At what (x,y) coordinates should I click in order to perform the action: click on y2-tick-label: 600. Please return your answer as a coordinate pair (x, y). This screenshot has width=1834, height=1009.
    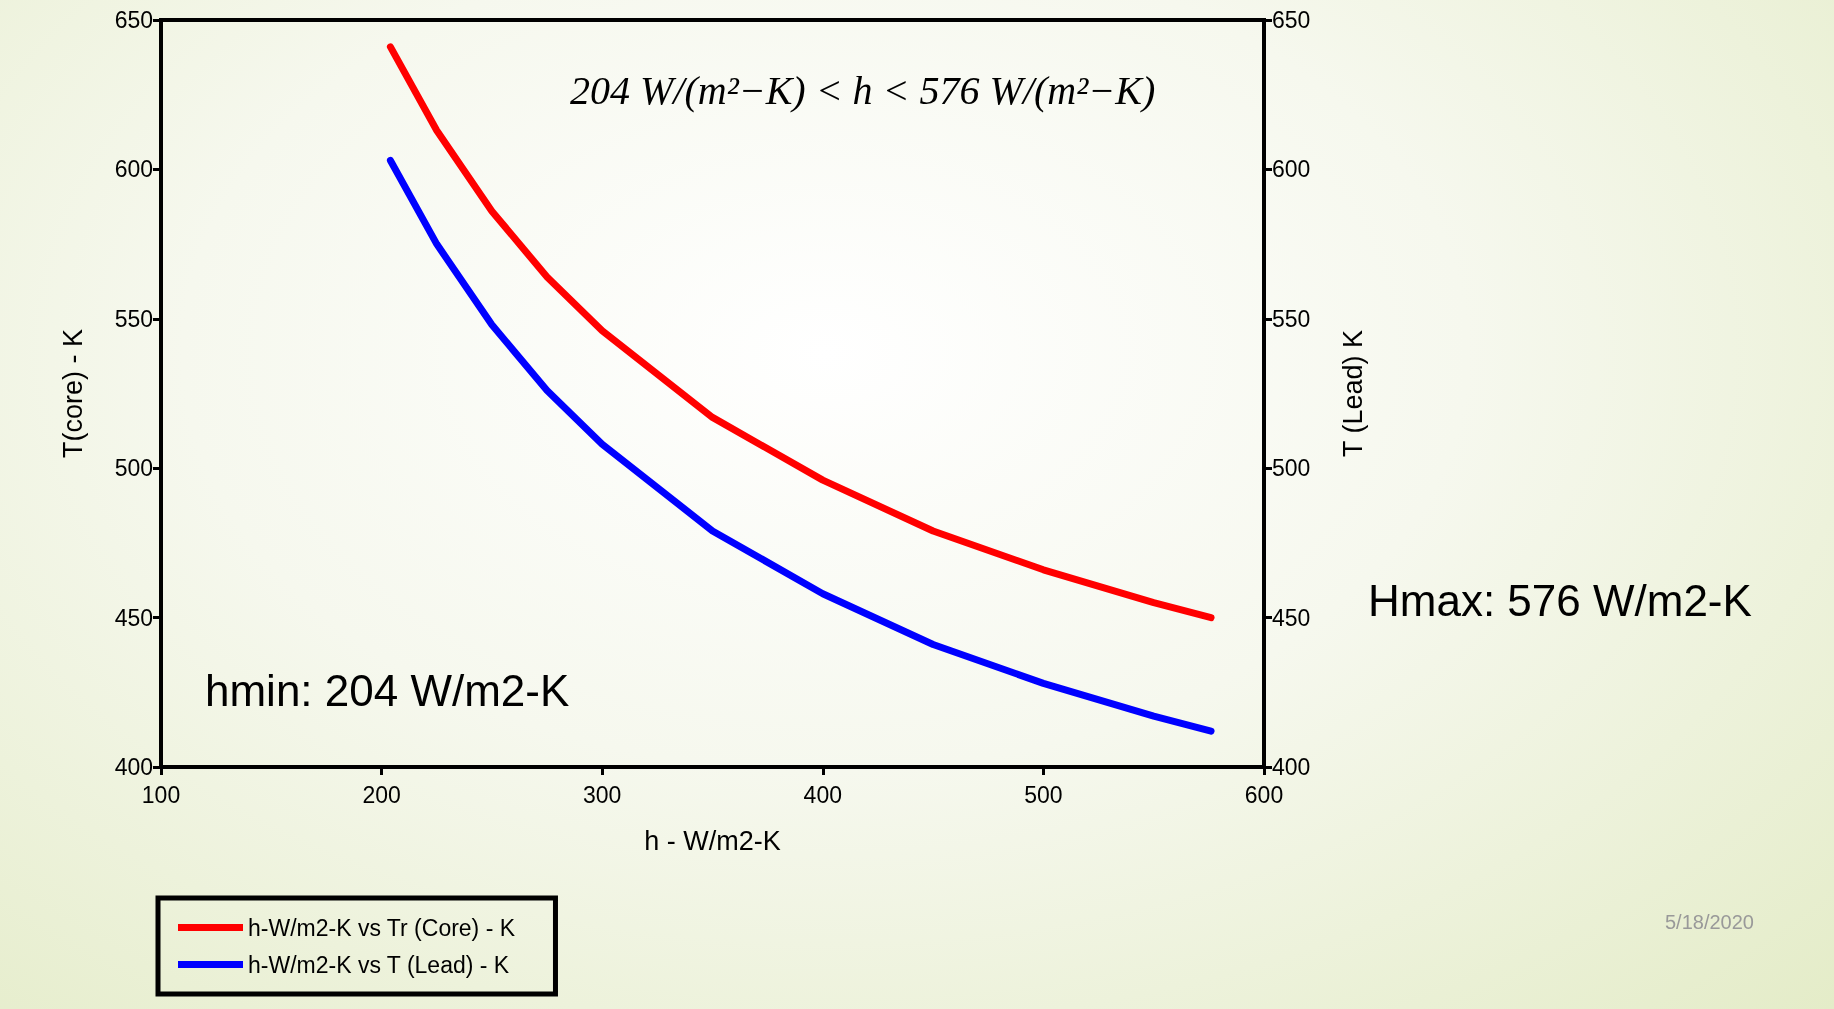
    Looking at the image, I should click on (1291, 169).